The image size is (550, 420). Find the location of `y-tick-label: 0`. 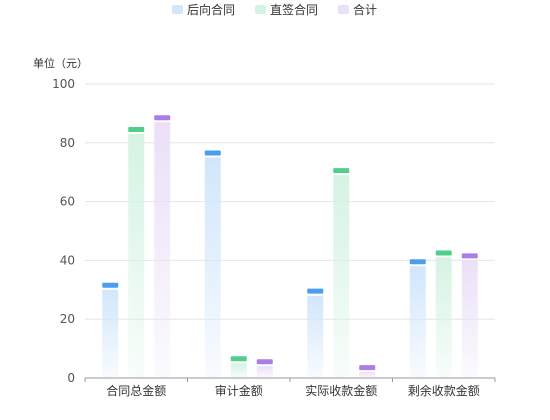

y-tick-label: 0 is located at coordinates (71, 378).